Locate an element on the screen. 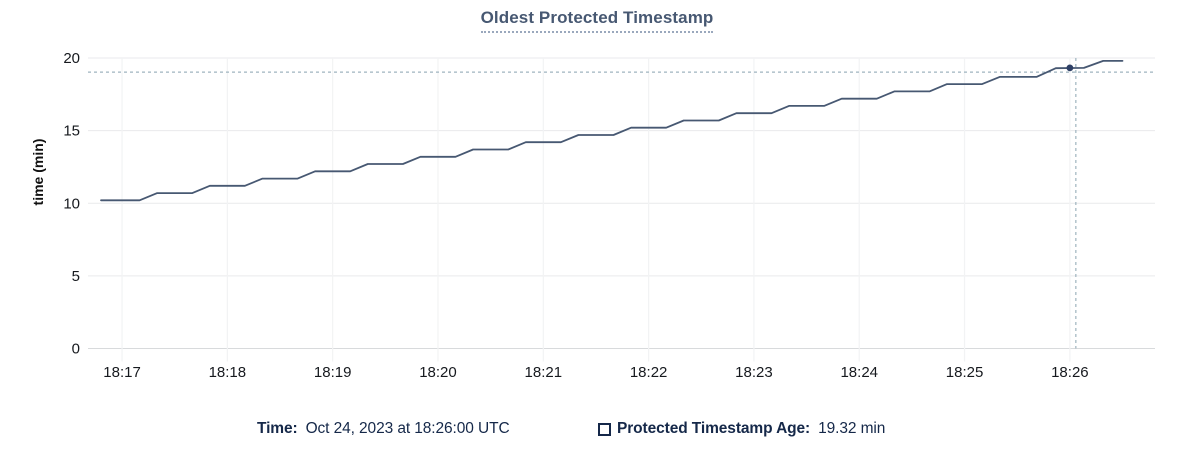 This screenshot has width=1194, height=466. x-tick-label: 18:21 is located at coordinates (544, 372).